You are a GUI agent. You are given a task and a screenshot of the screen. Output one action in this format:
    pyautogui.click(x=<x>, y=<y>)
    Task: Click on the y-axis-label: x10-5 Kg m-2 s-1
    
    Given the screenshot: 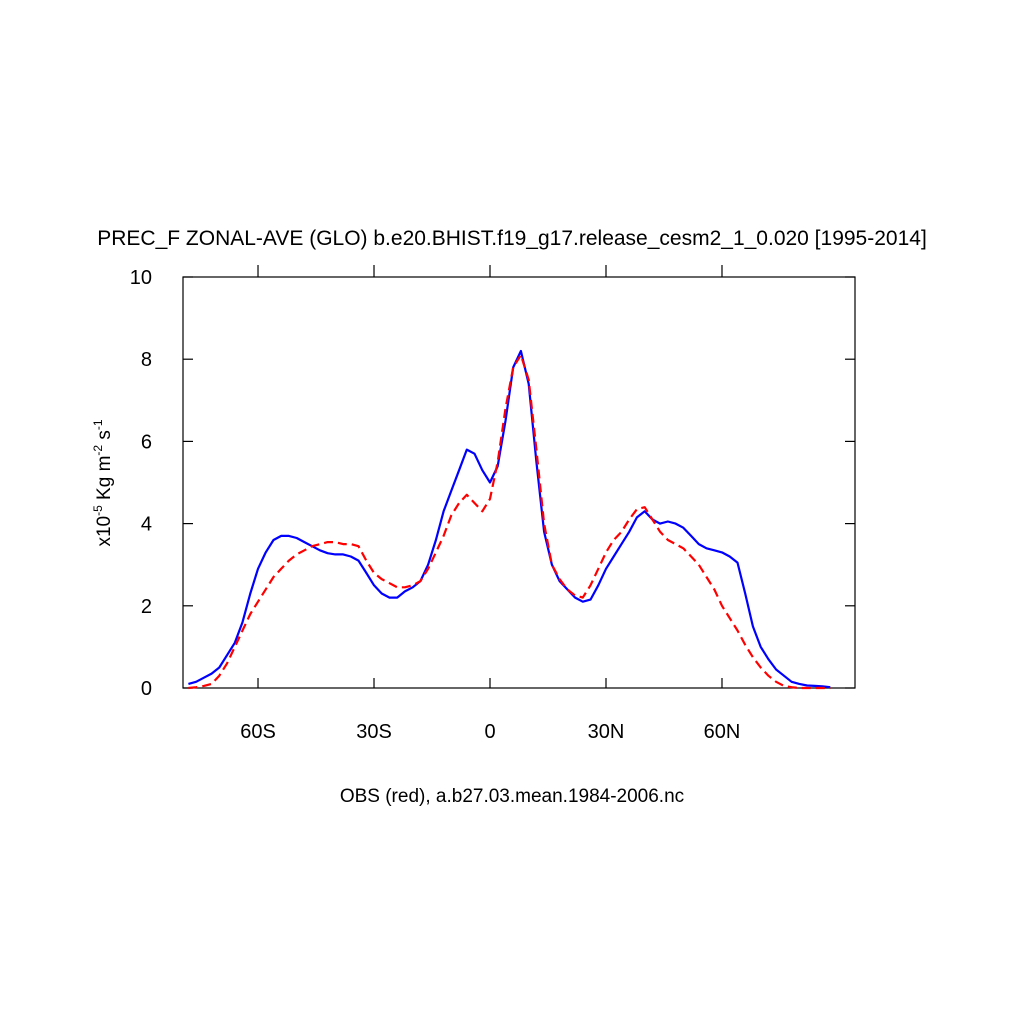 What is the action you would take?
    pyautogui.click(x=103, y=482)
    